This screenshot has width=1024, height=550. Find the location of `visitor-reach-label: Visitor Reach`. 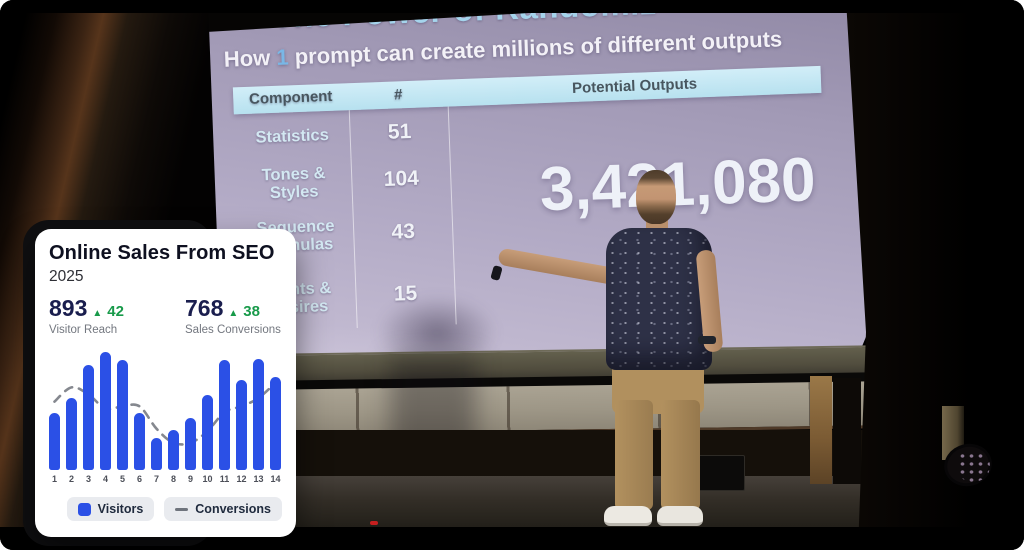

visitor-reach-label: Visitor Reach is located at coordinates (83, 330).